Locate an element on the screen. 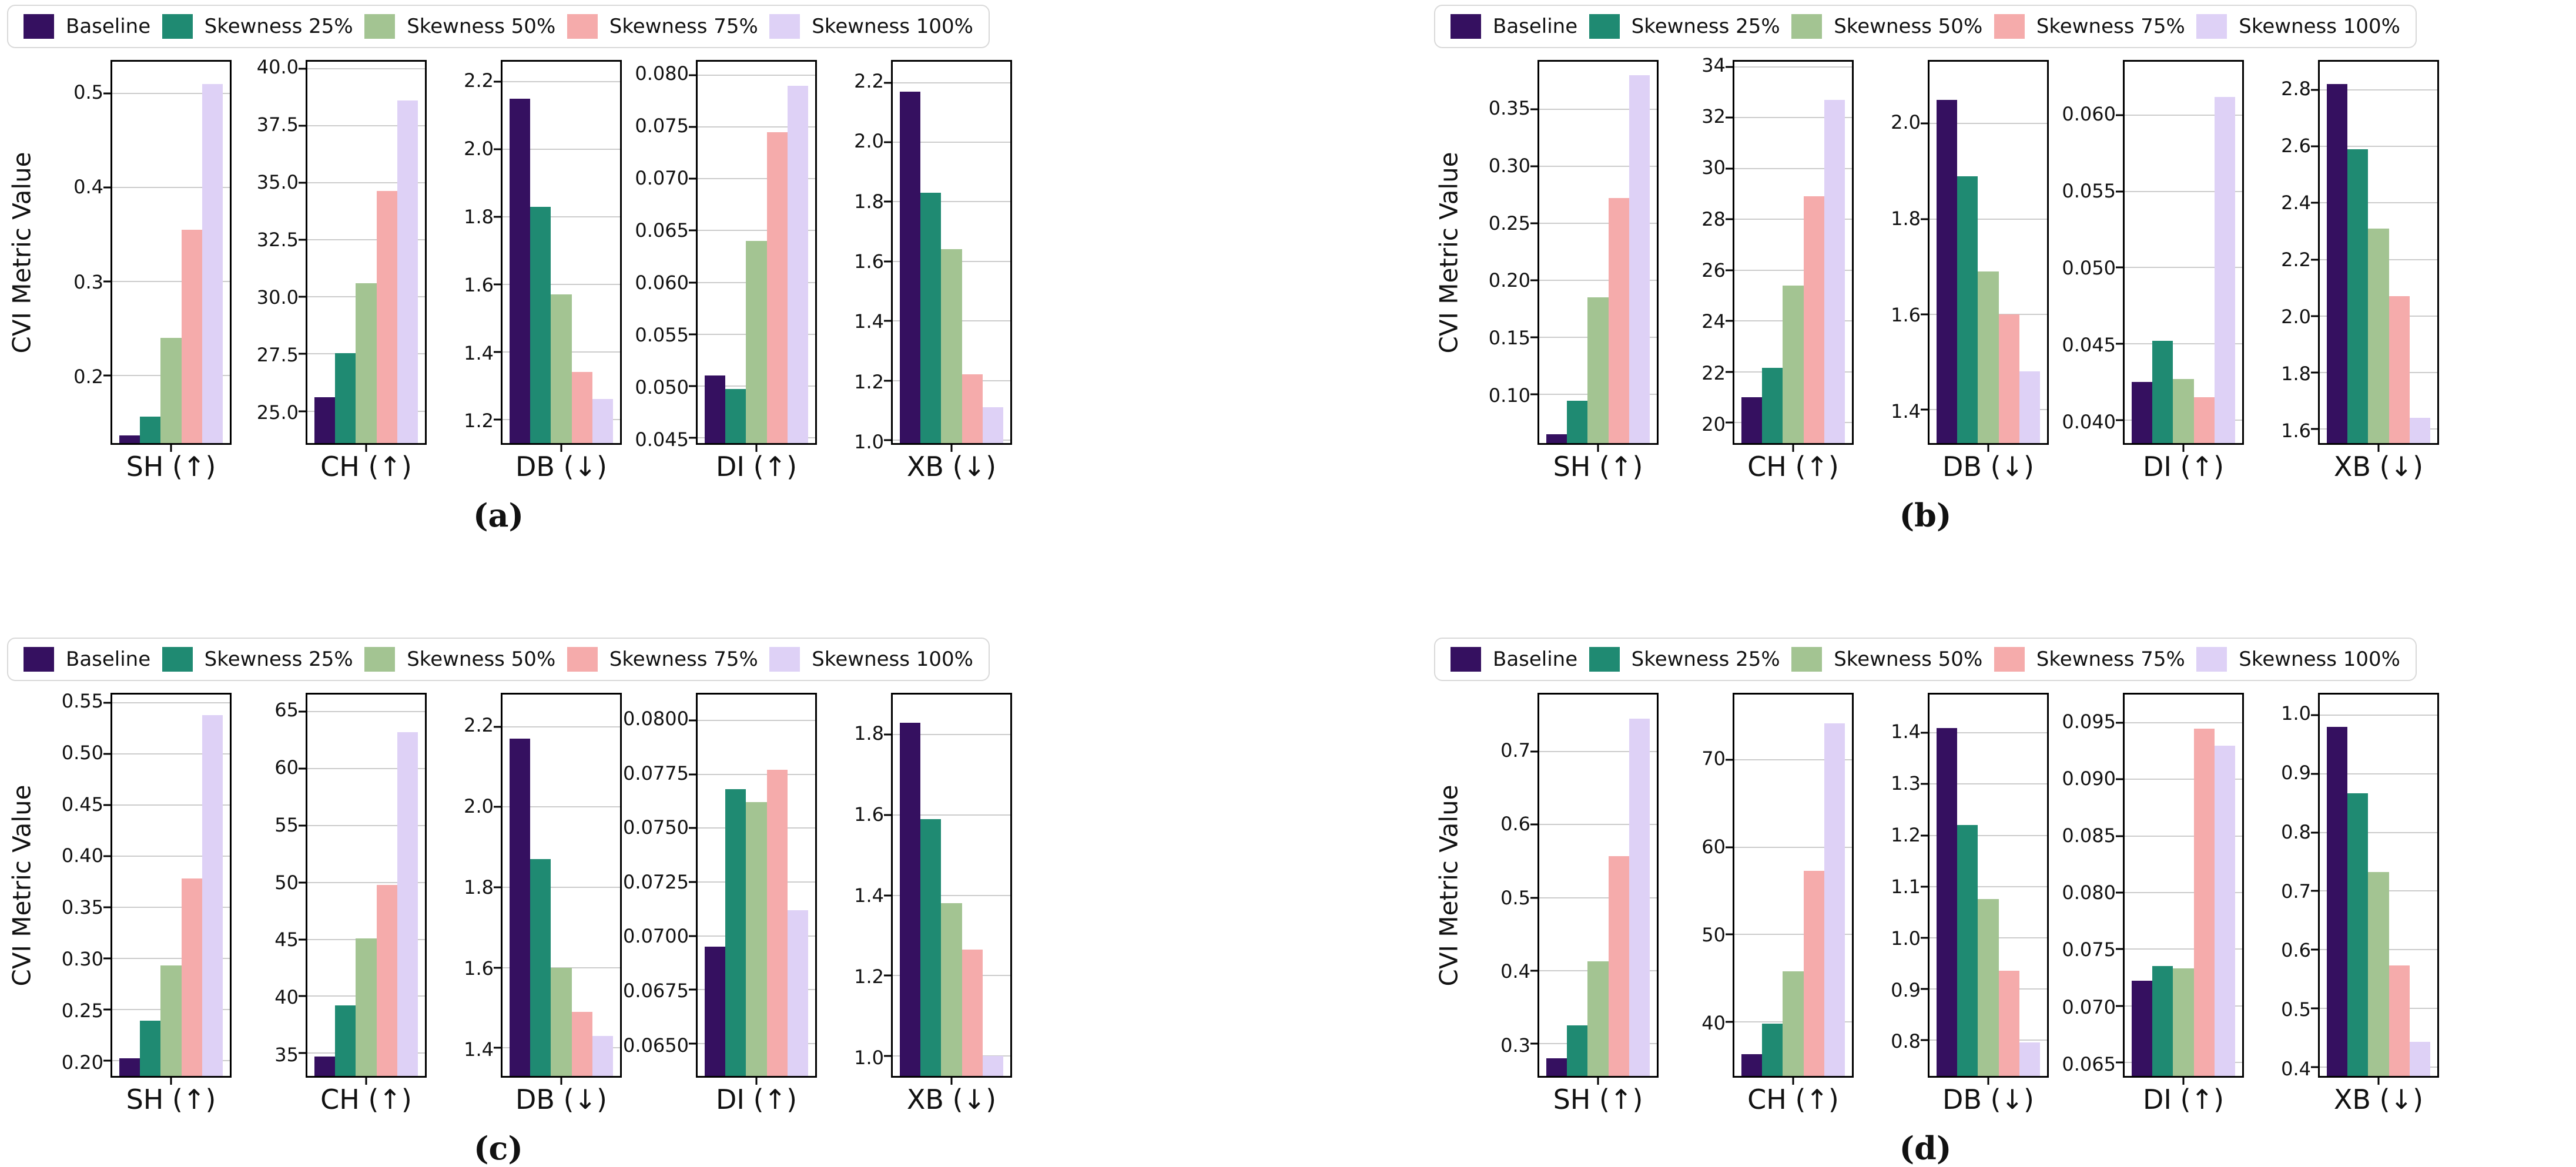 The image size is (2576, 1167). legend-label: Skewness 25% is located at coordinates (1705, 27).